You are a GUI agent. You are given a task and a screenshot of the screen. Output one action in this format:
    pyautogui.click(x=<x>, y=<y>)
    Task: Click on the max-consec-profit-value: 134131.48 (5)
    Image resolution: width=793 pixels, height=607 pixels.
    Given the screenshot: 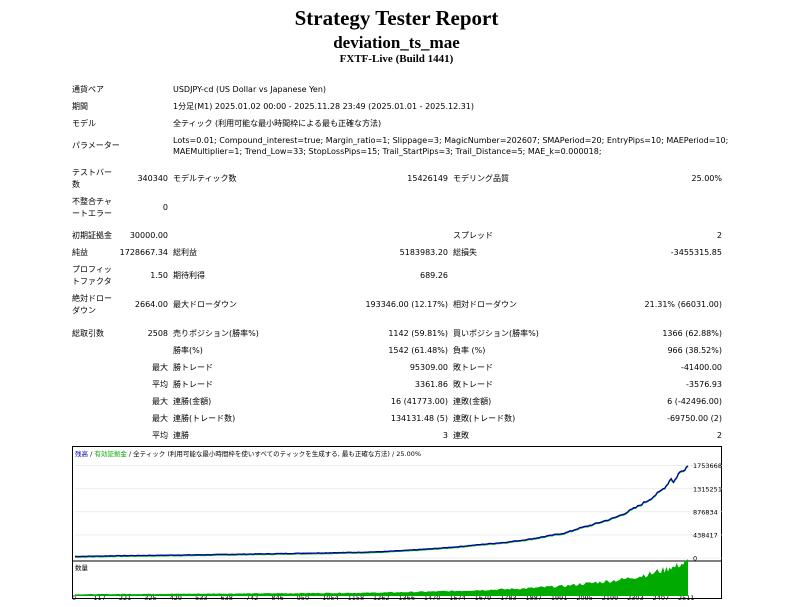 What is the action you would take?
    pyautogui.click(x=419, y=418)
    